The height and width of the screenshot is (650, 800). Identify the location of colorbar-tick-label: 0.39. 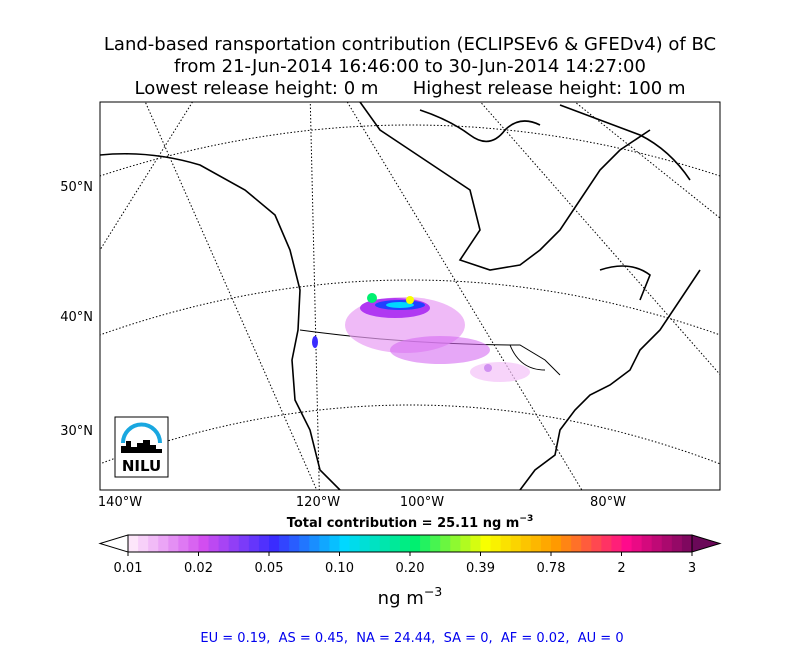
(480, 568).